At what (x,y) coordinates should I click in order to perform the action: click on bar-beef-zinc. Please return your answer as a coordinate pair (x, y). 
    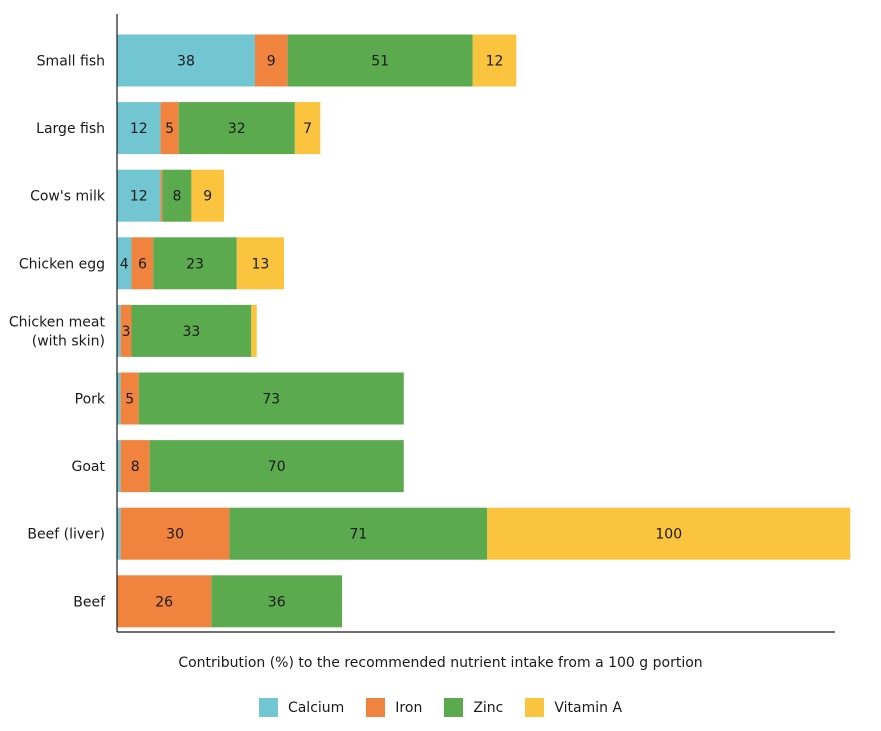
    Looking at the image, I should click on (277, 601).